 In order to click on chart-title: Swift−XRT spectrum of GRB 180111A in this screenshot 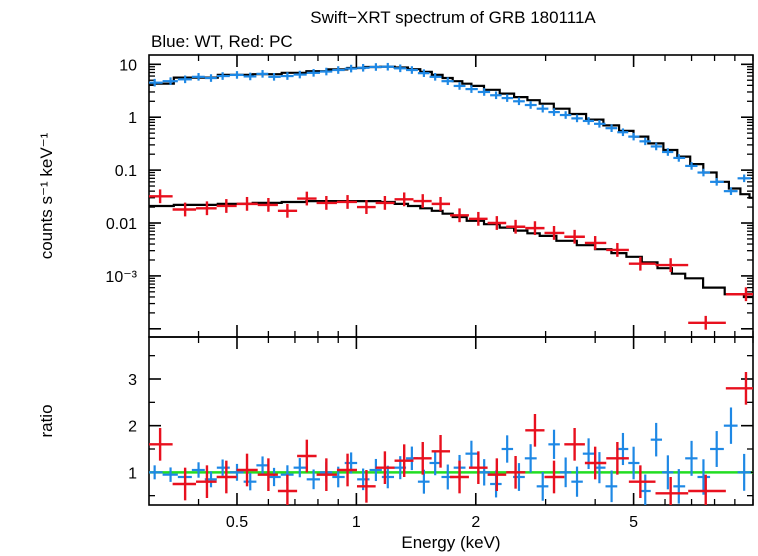, I will do `click(453, 17)`.